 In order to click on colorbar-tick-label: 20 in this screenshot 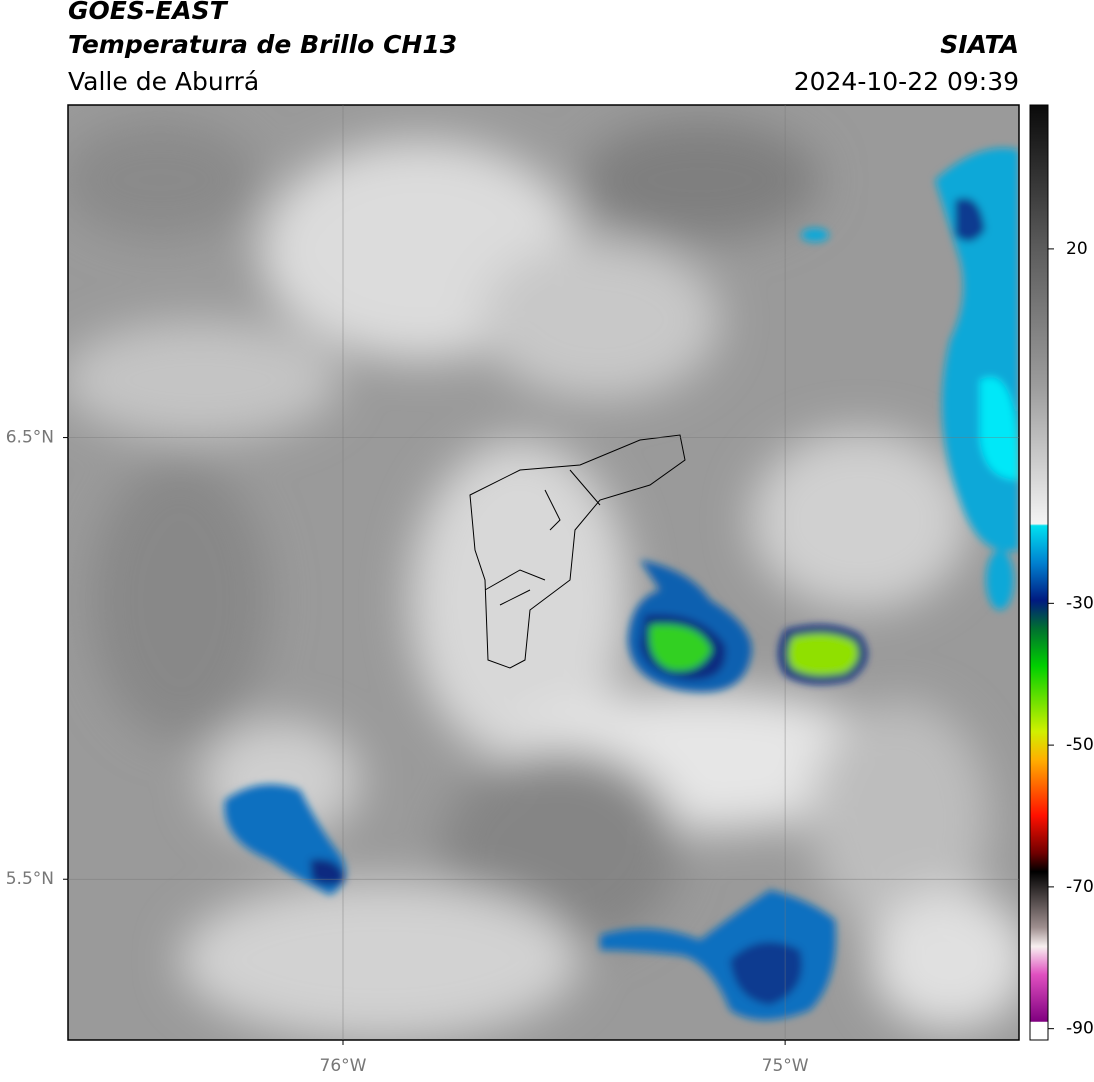, I will do `click(1077, 249)`.